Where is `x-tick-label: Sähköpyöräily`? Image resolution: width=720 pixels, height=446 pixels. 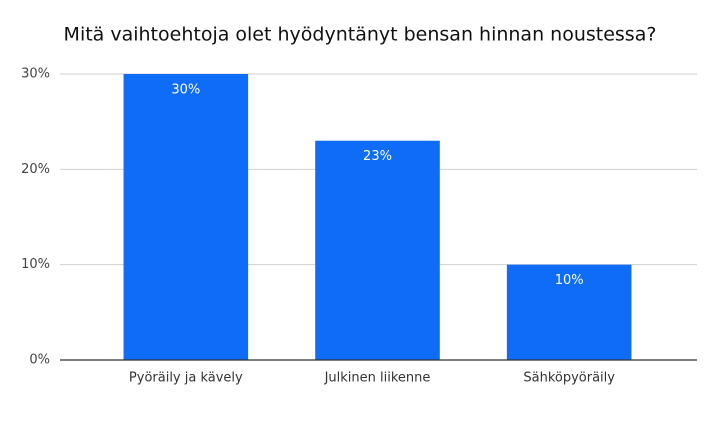
x-tick-label: Sähköpyöräily is located at coordinates (569, 378).